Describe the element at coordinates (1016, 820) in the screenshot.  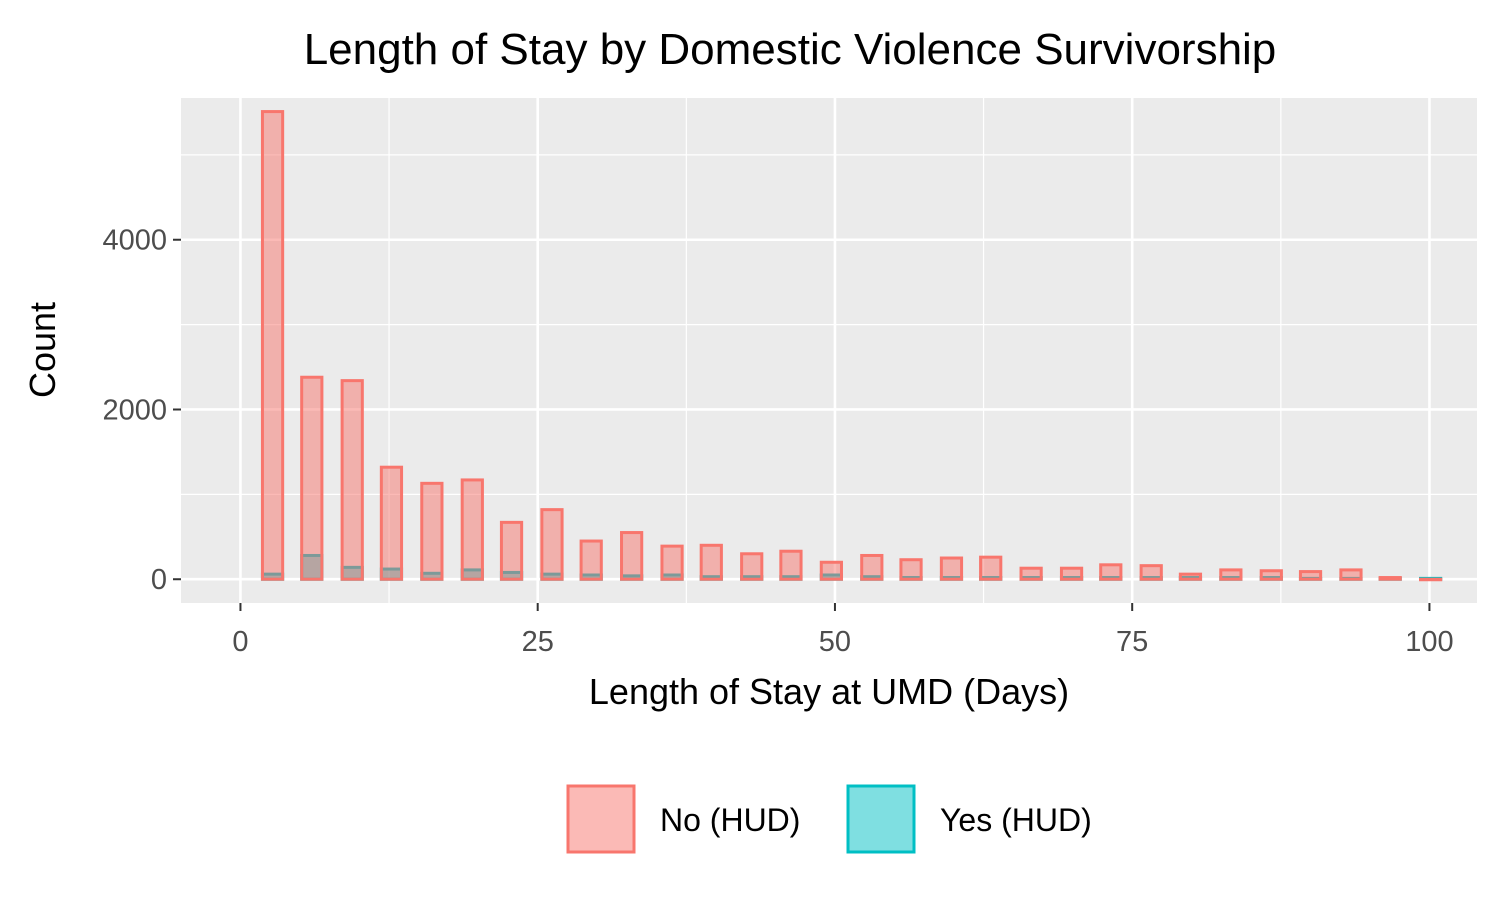
I see `legend-label: Yes (HUD)` at that location.